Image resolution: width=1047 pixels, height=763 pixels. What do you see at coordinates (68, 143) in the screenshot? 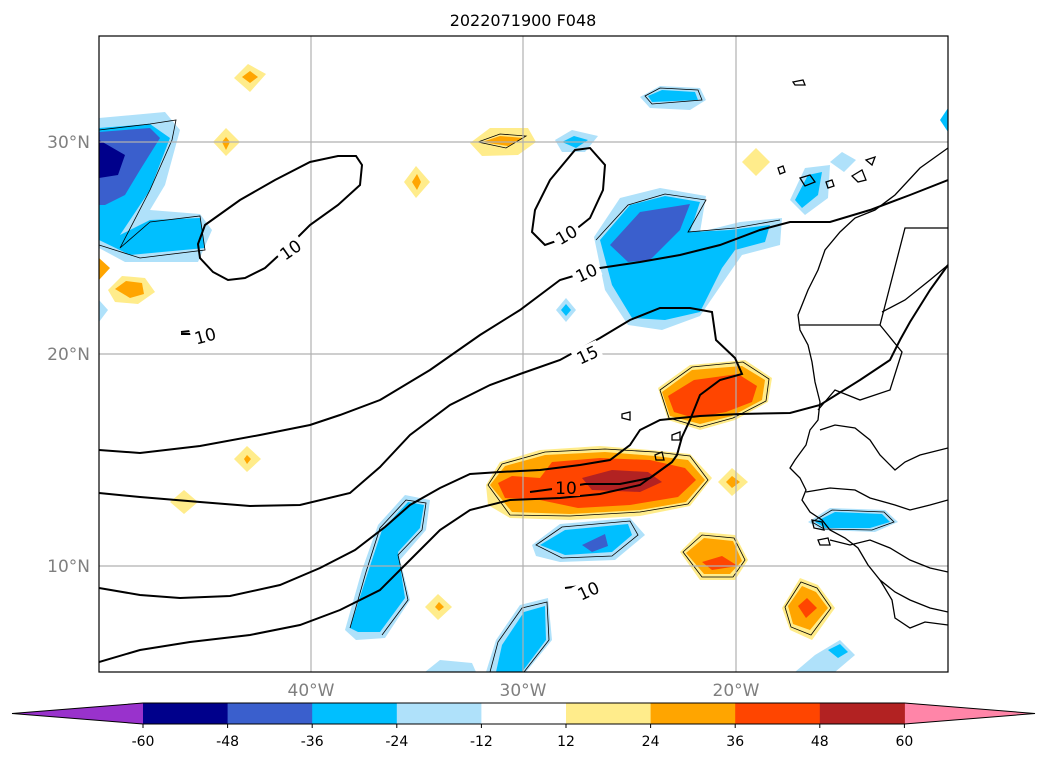
I see `lat-label-30n: 30°N` at bounding box center [68, 143].